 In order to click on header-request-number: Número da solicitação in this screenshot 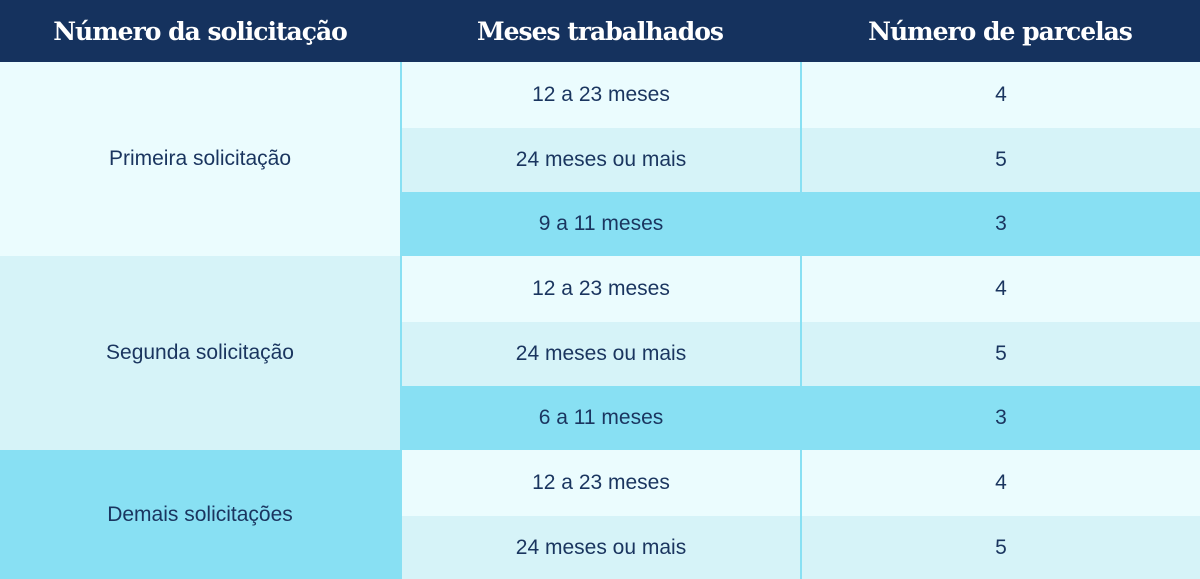, I will do `click(200, 31)`.